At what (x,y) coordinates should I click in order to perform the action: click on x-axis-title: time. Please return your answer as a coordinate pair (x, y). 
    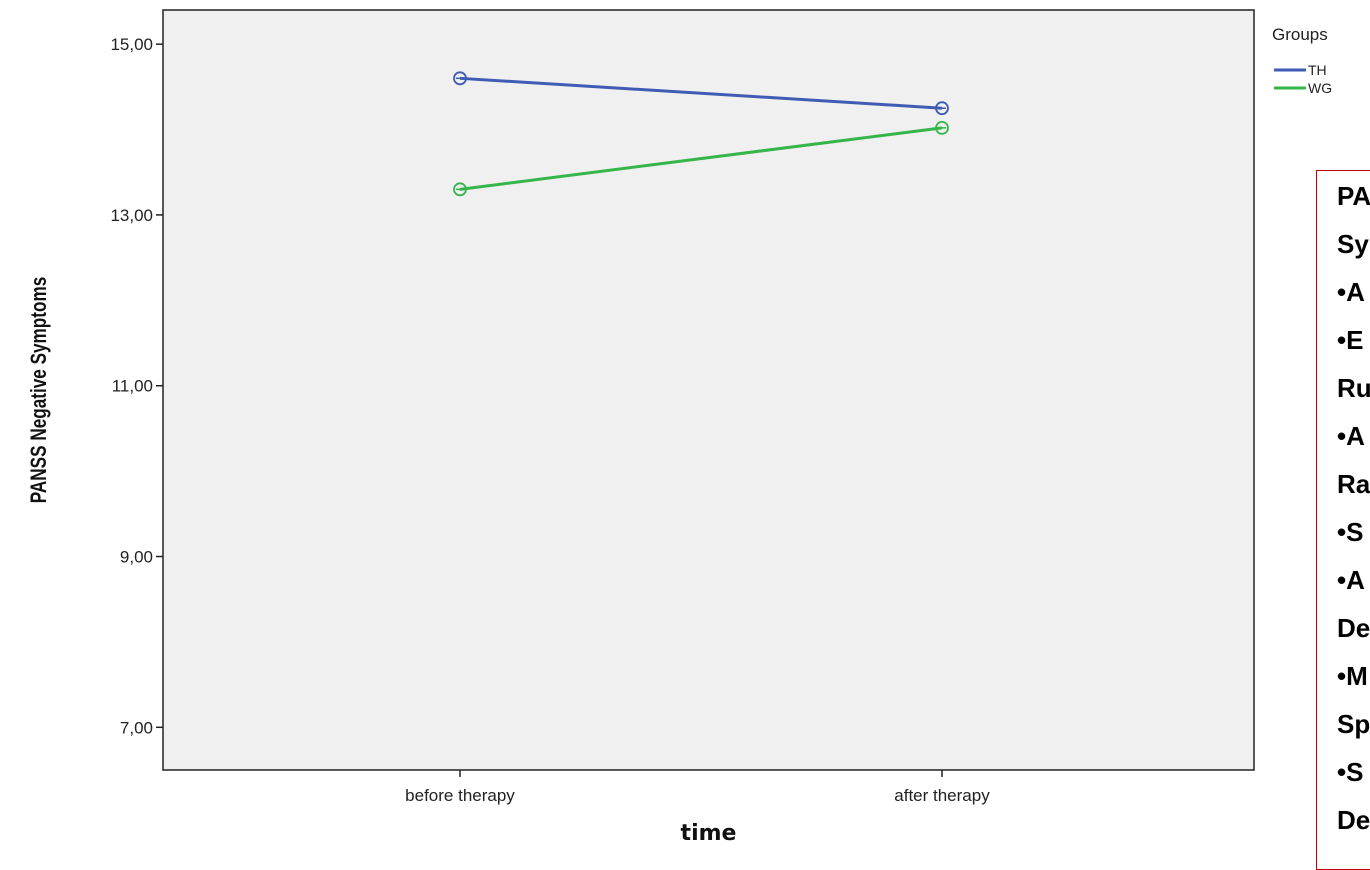
    Looking at the image, I should click on (709, 833).